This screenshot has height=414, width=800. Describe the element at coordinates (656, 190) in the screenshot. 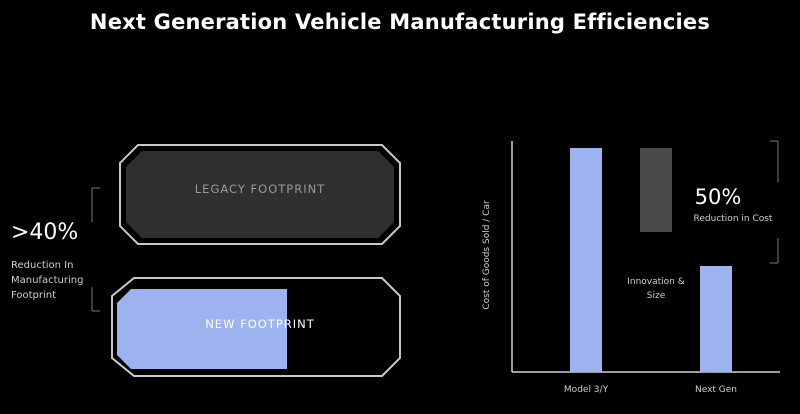

I see `bar-innovation-step` at that location.